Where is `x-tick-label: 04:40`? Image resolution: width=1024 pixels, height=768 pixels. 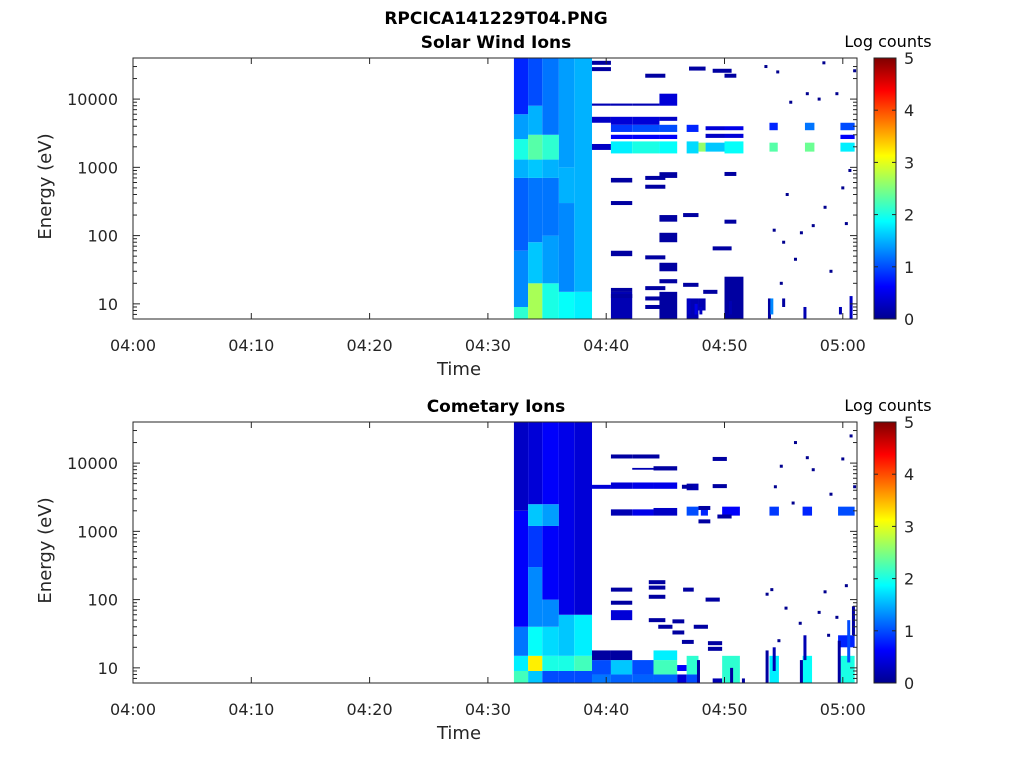 x-tick-label: 04:40 is located at coordinates (606, 709).